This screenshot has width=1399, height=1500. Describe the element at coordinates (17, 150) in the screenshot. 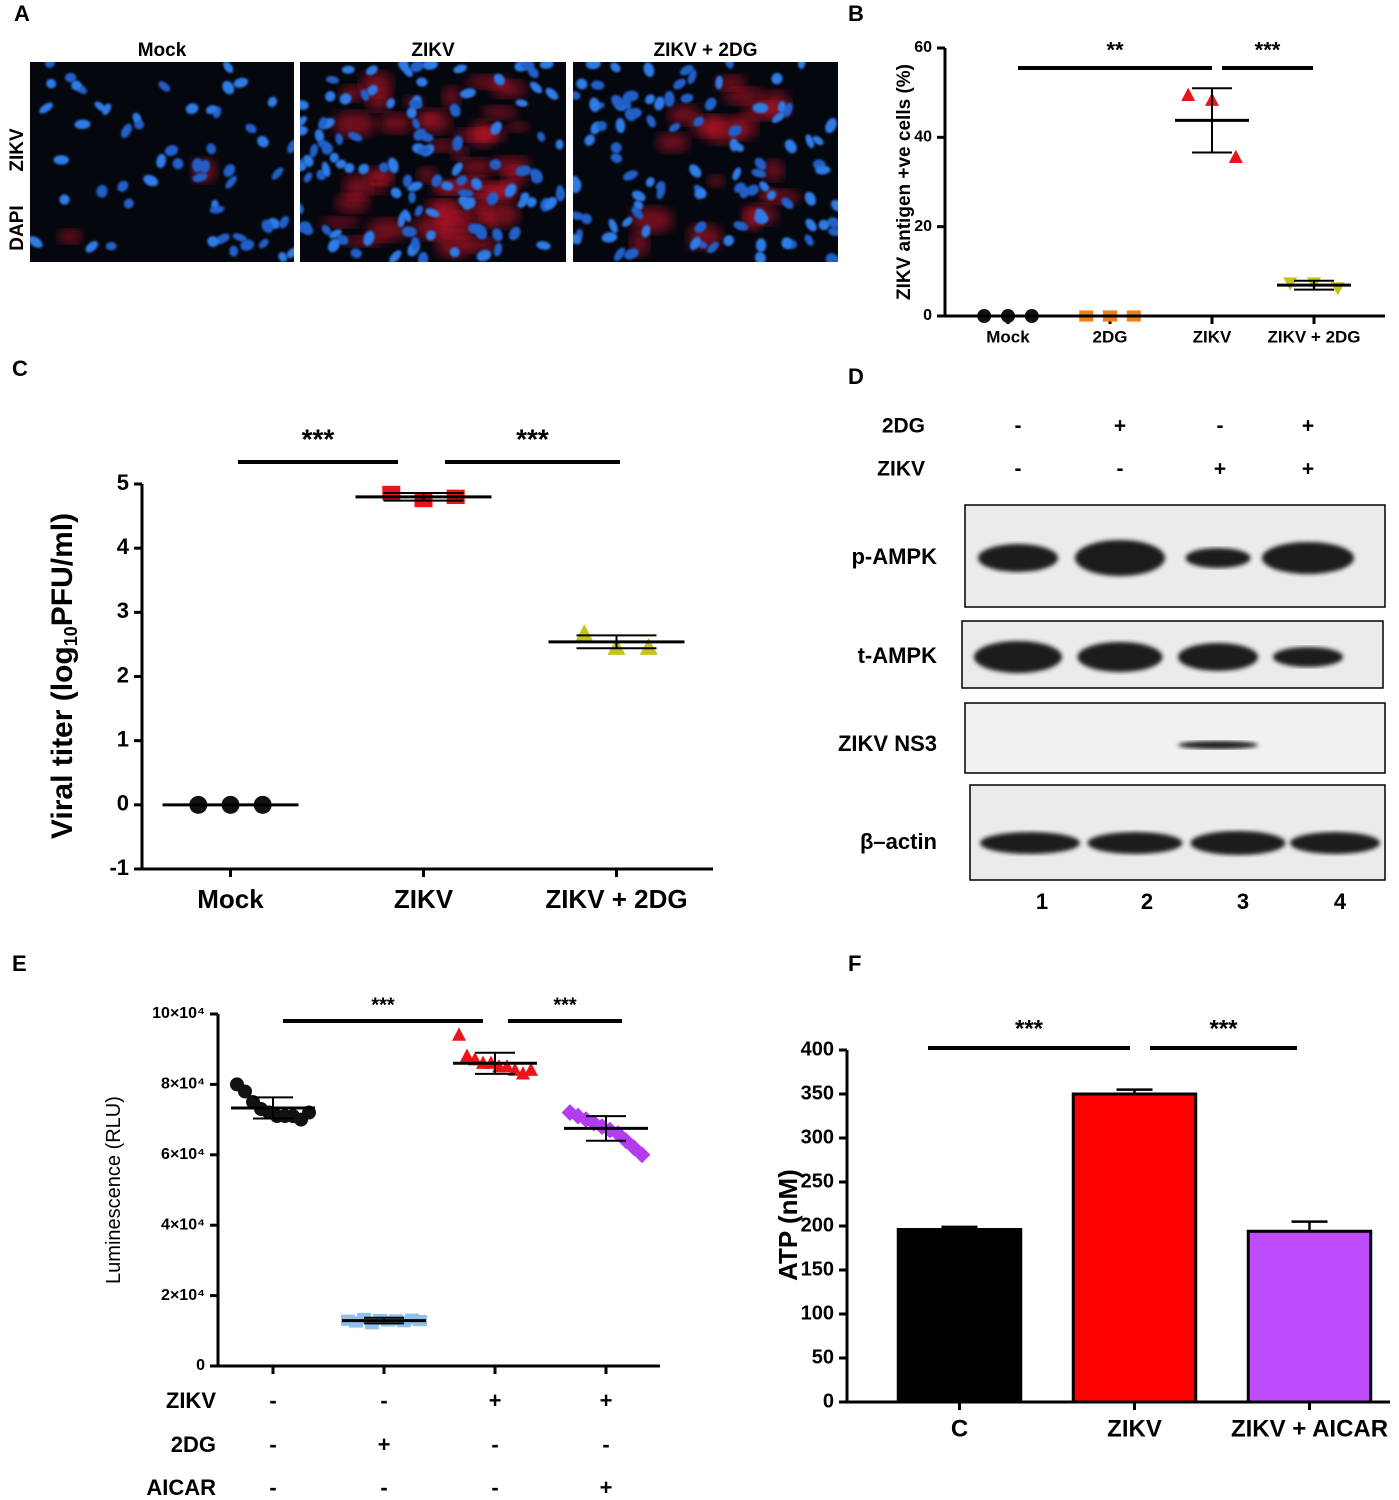

I see `stain-label: ZIKV` at that location.